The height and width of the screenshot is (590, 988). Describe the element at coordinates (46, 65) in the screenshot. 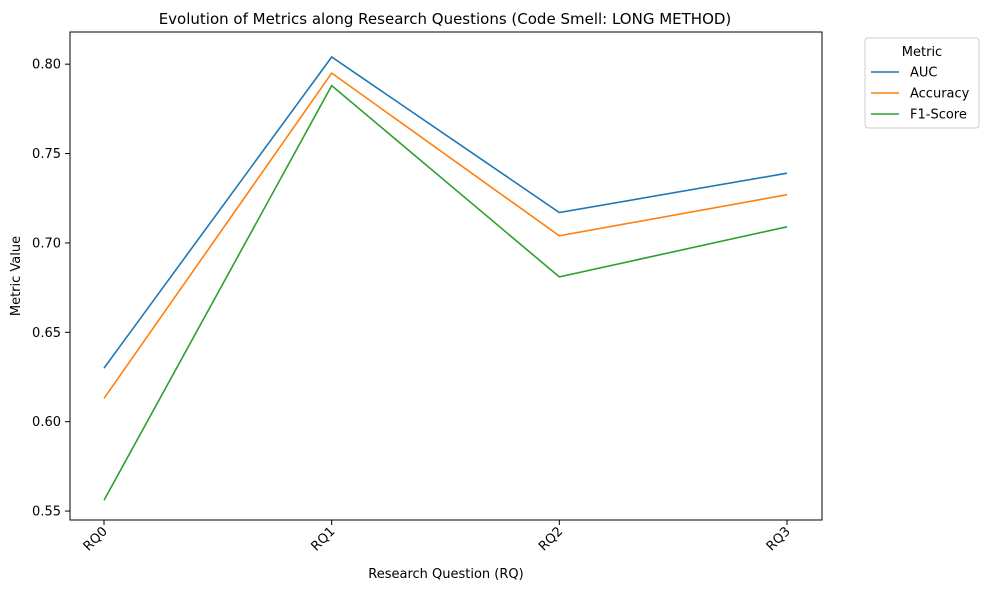

I see `y-tick-label: 0.80` at that location.